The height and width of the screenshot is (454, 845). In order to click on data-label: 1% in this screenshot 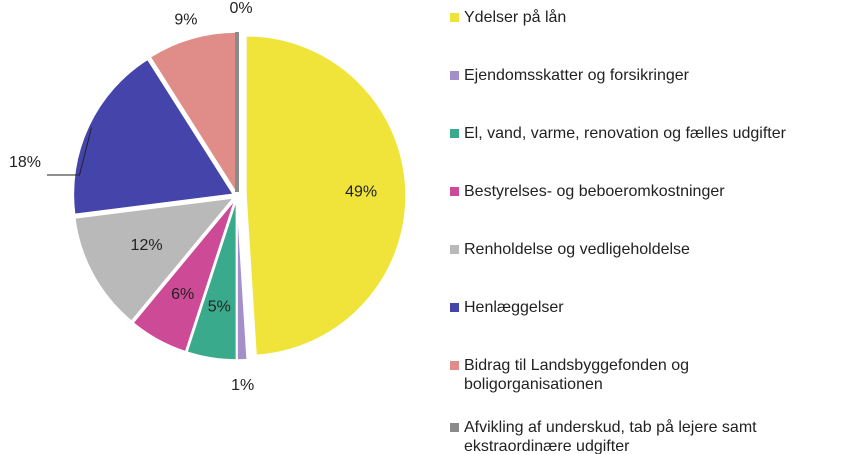, I will do `click(242, 385)`.